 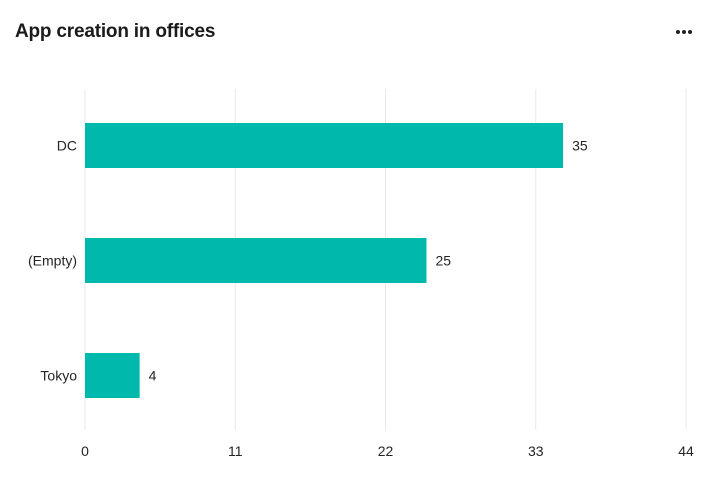 I want to click on category-label: (Empty), so click(x=52, y=261).